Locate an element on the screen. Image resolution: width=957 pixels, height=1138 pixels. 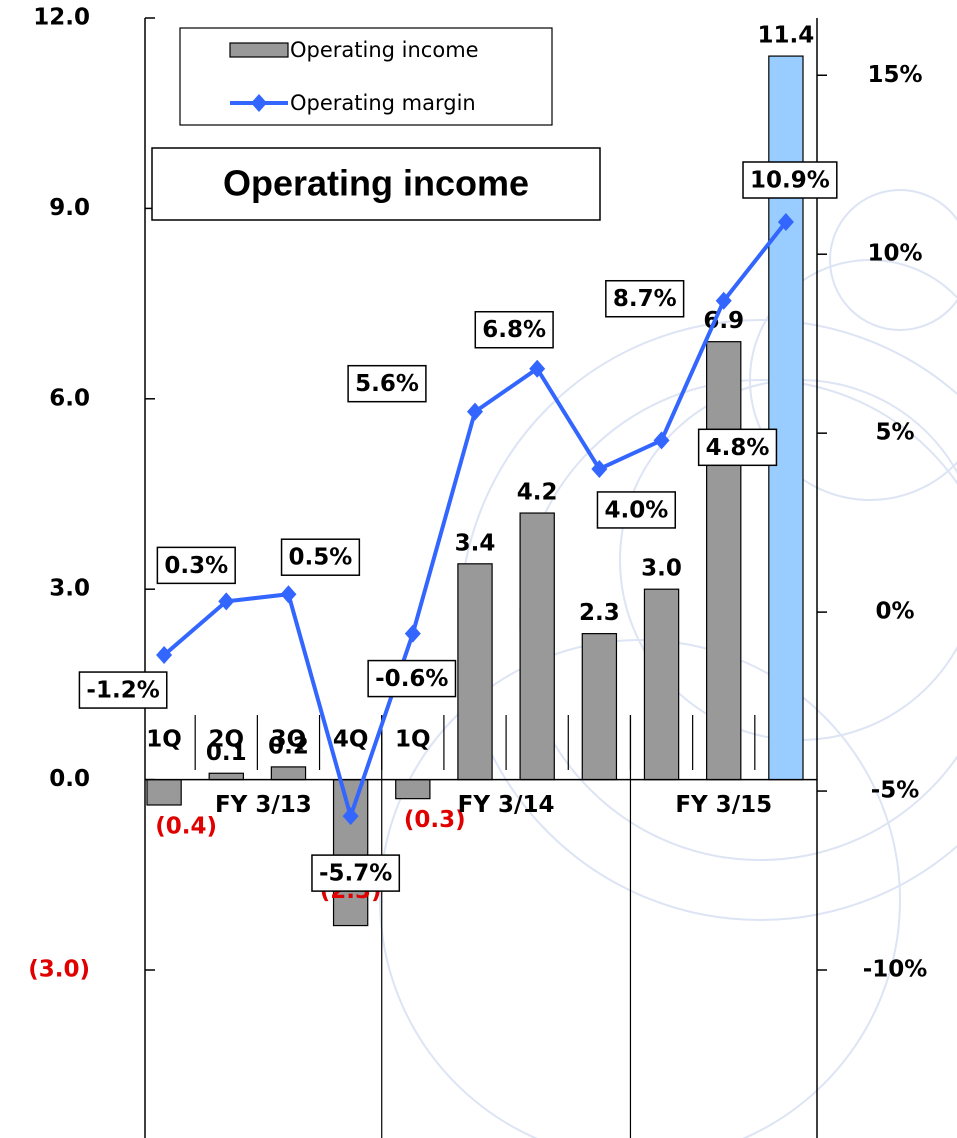
y2-tick-label: -10% is located at coordinates (895, 970).